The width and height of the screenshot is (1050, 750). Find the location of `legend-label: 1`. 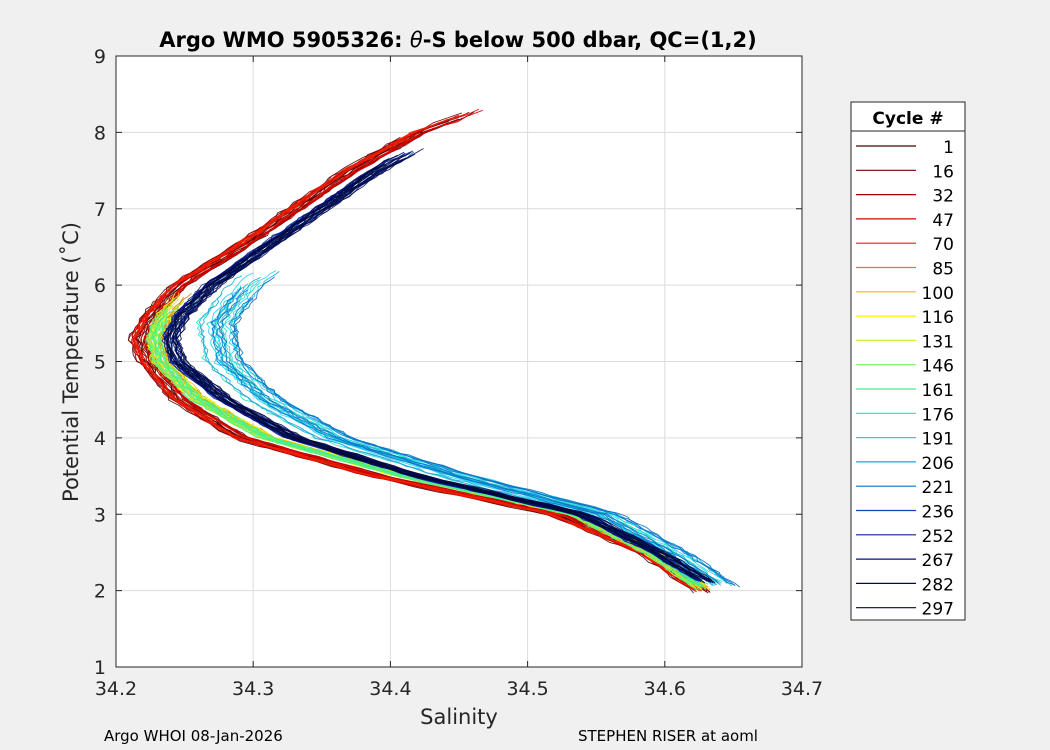

legend-label: 1 is located at coordinates (948, 148).